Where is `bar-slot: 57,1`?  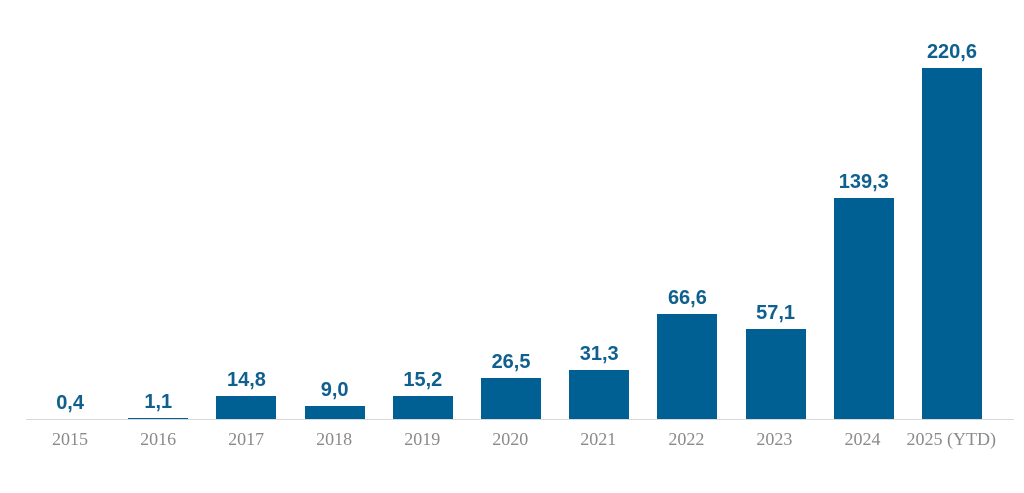 bar-slot: 57,1 is located at coordinates (776, 230).